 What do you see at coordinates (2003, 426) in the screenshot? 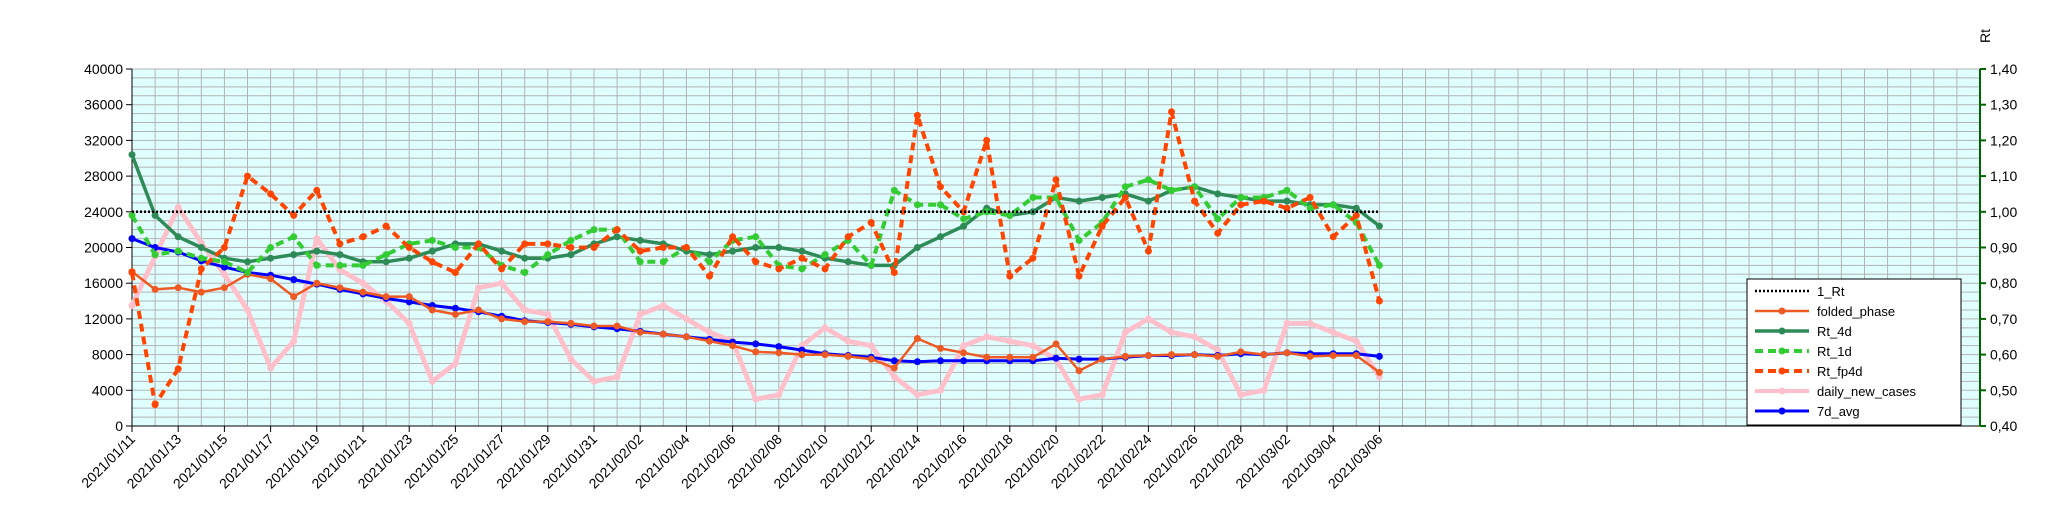
I see `y2-tick-label: 0,40` at bounding box center [2003, 426].